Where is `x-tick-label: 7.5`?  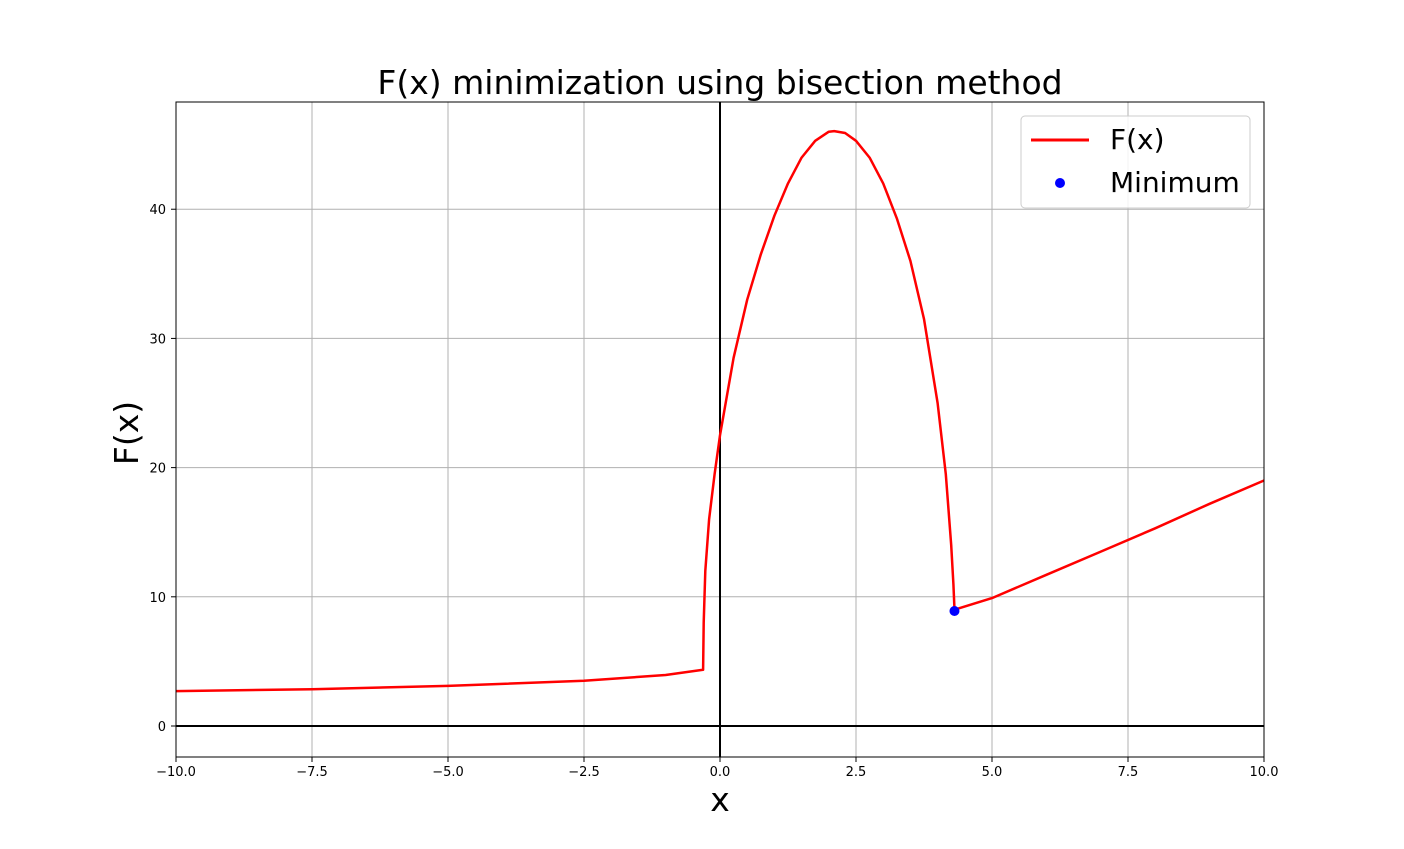
x-tick-label: 7.5 is located at coordinates (1128, 772).